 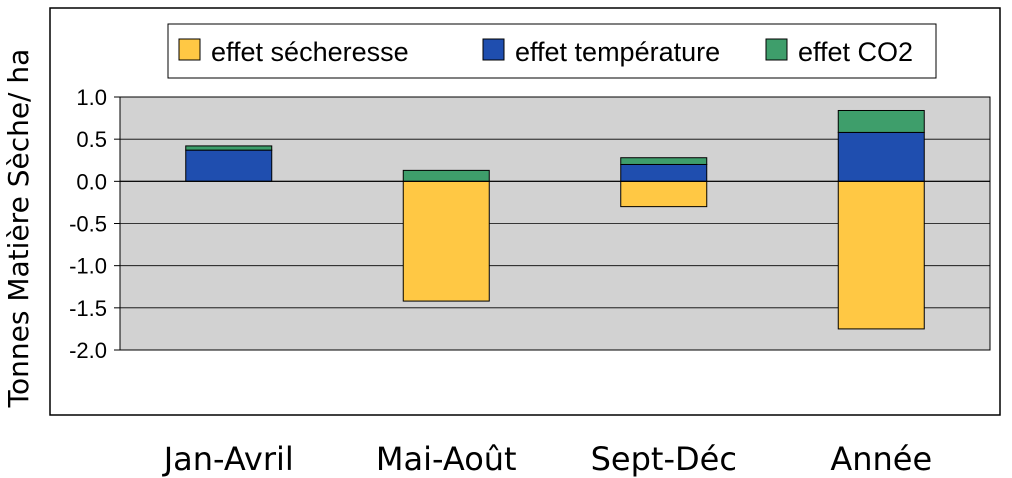 What do you see at coordinates (855, 52) in the screenshot?
I see `legend-label: effet CO2` at bounding box center [855, 52].